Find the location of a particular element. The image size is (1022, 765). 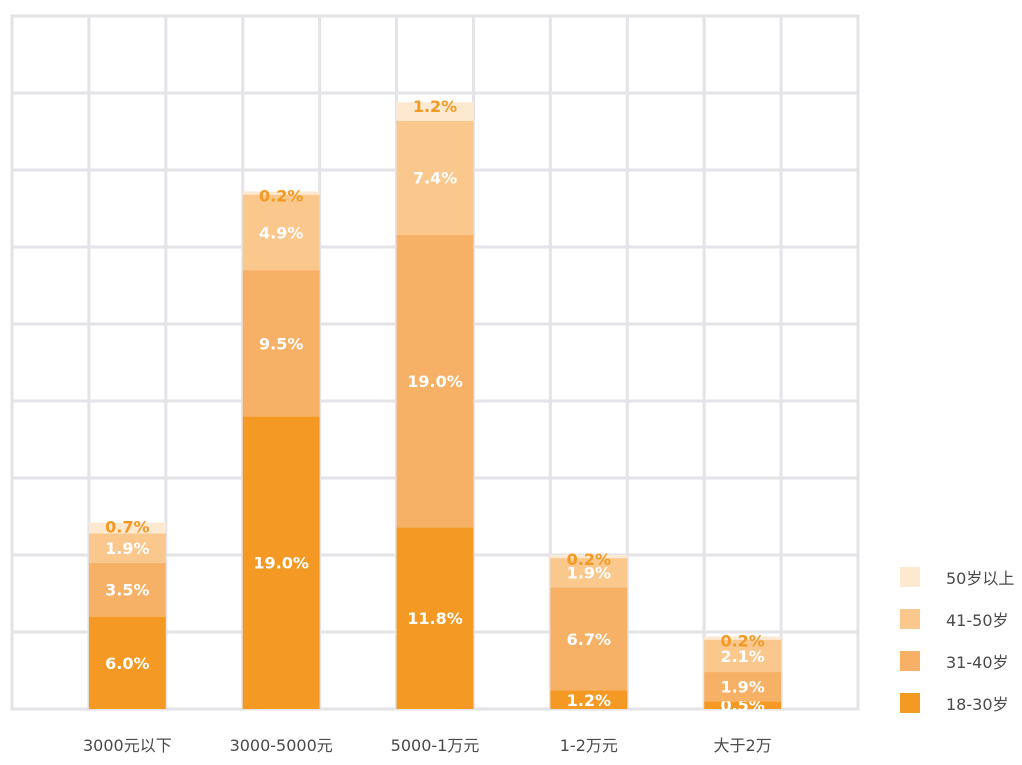

data-label: 3.5% is located at coordinates (127, 590).